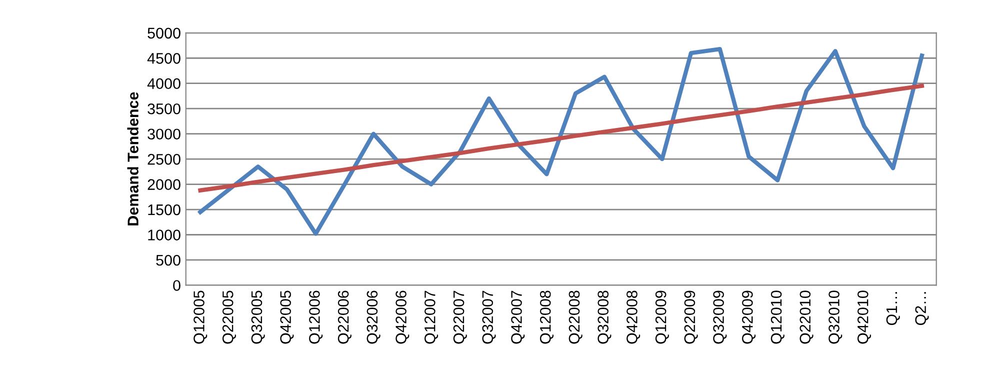 The height and width of the screenshot is (387, 994). I want to click on y-tick-label: 2000, so click(164, 184).